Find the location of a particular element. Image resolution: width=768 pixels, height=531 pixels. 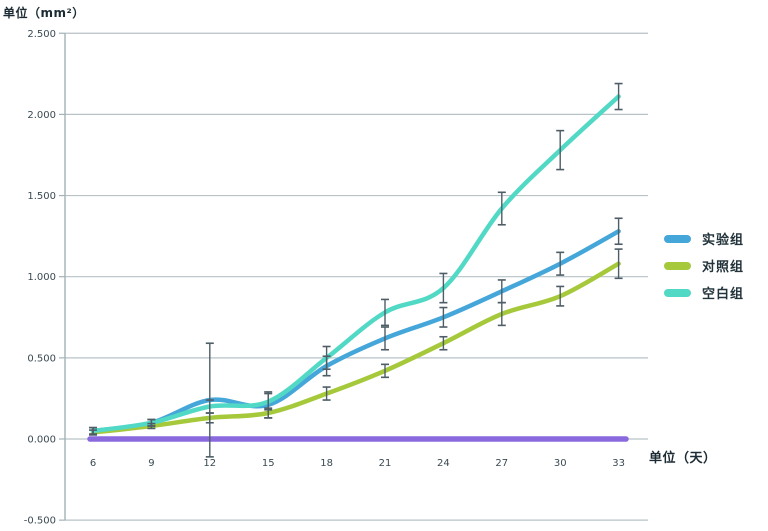

legend-label-experimental: 实验组 is located at coordinates (723, 240).